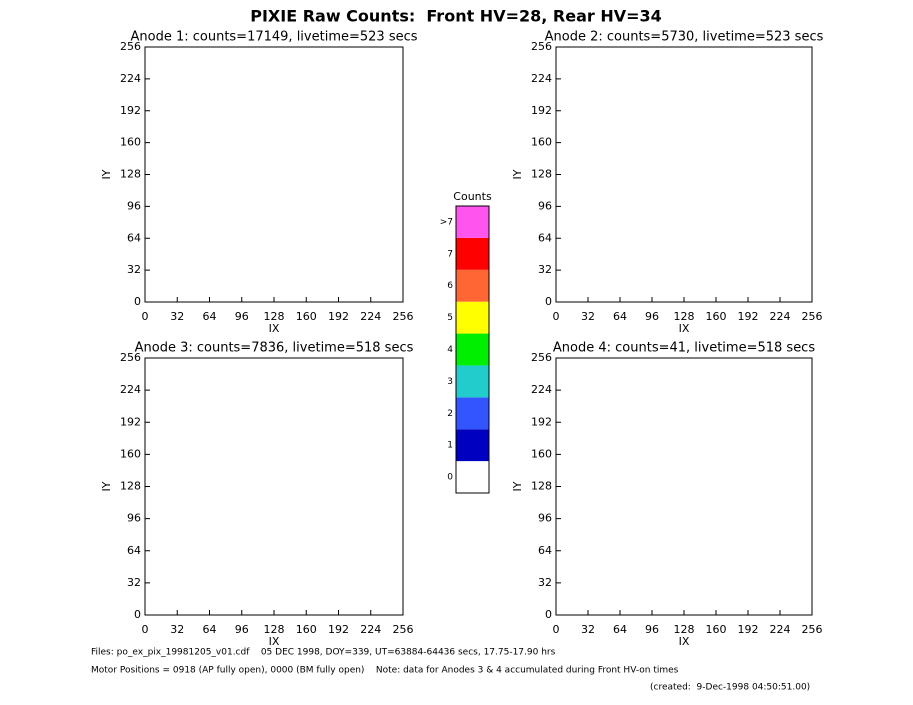 This screenshot has width=913, height=705. Describe the element at coordinates (450, 254) in the screenshot. I see `colorbar-label: 7` at that location.